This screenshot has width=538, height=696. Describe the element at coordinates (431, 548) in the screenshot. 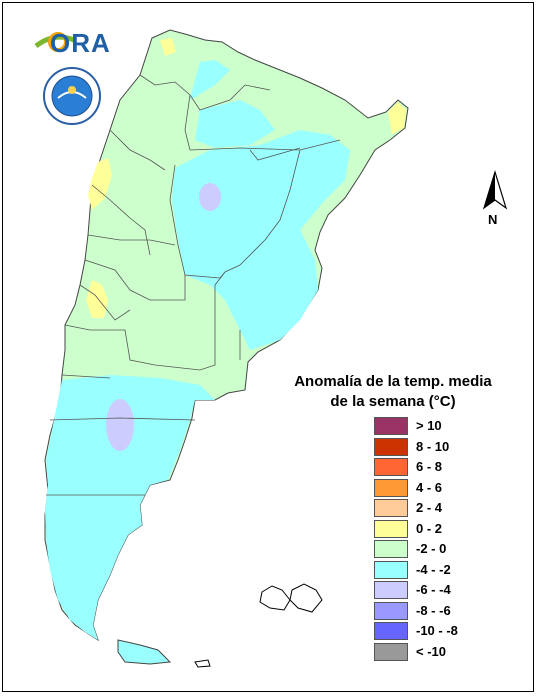

I see `legend-label: -2 - 0` at that location.